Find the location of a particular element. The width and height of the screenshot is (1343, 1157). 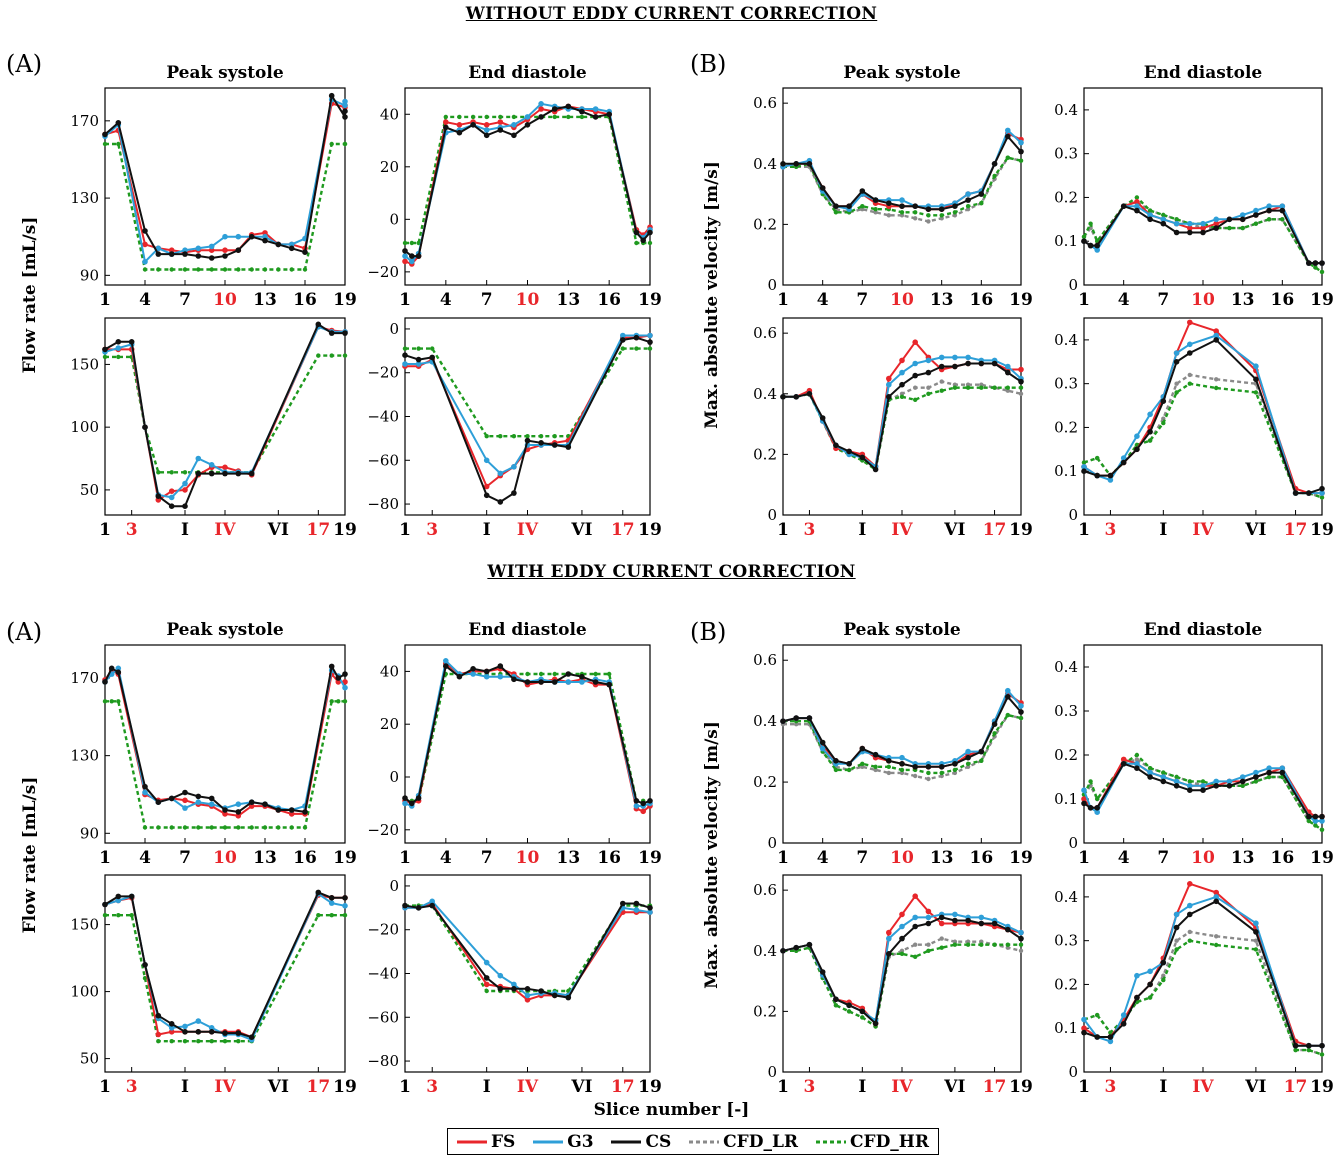

x-tick-label: 4 is located at coordinates (446, 858).